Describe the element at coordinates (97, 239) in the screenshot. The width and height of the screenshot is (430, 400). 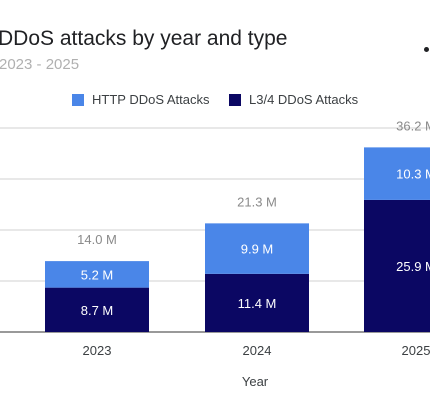
I see `total-label-2023: 14.0 M` at that location.